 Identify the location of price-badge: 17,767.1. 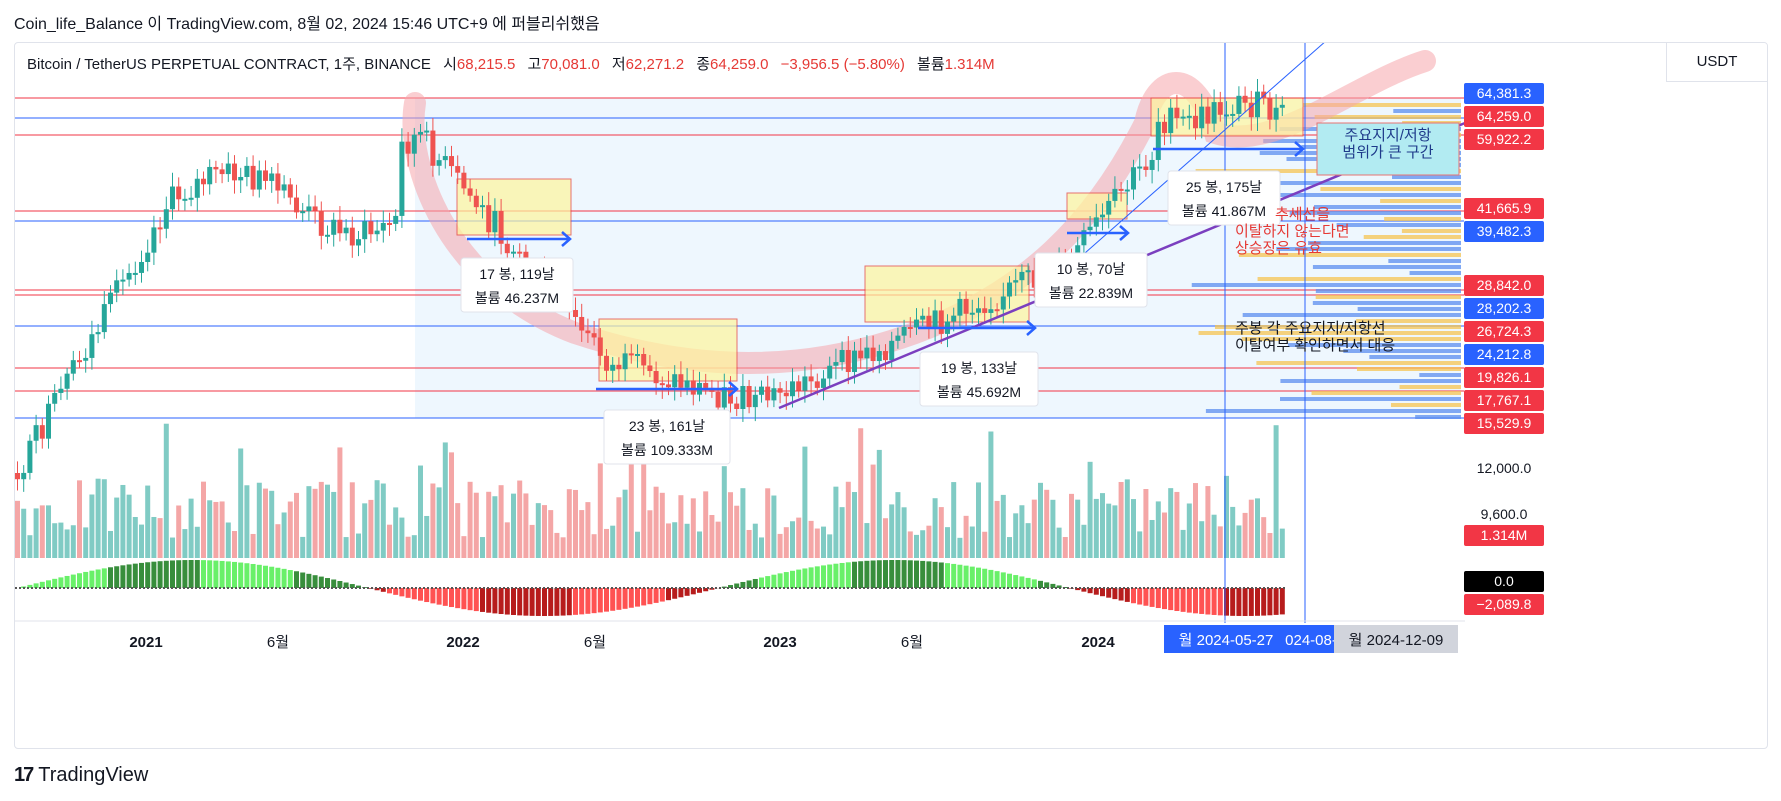
(1504, 400).